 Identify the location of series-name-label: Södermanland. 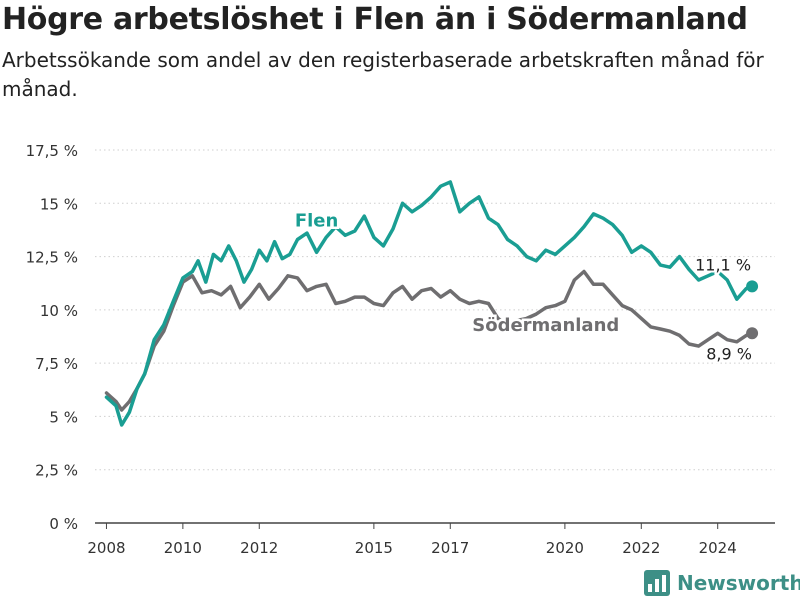
(545, 325).